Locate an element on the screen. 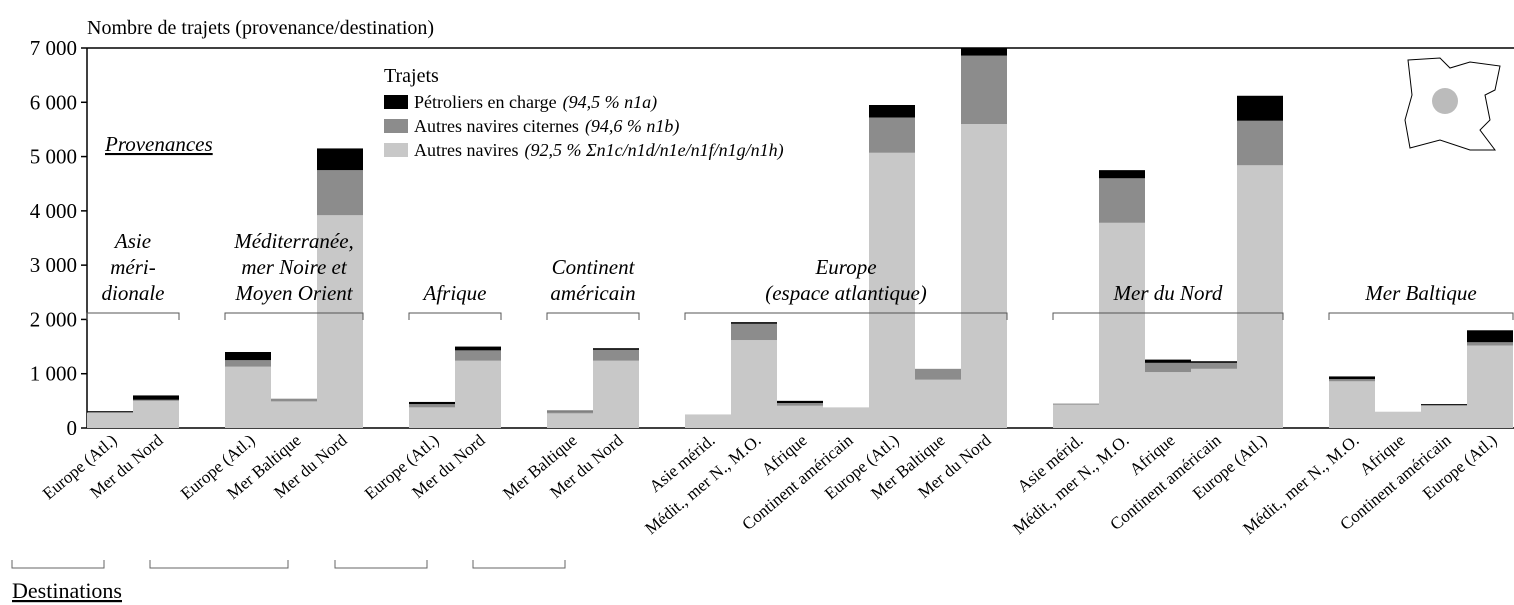 The height and width of the screenshot is (605, 1514). y-tick-label: 6 000 is located at coordinates (53, 102).